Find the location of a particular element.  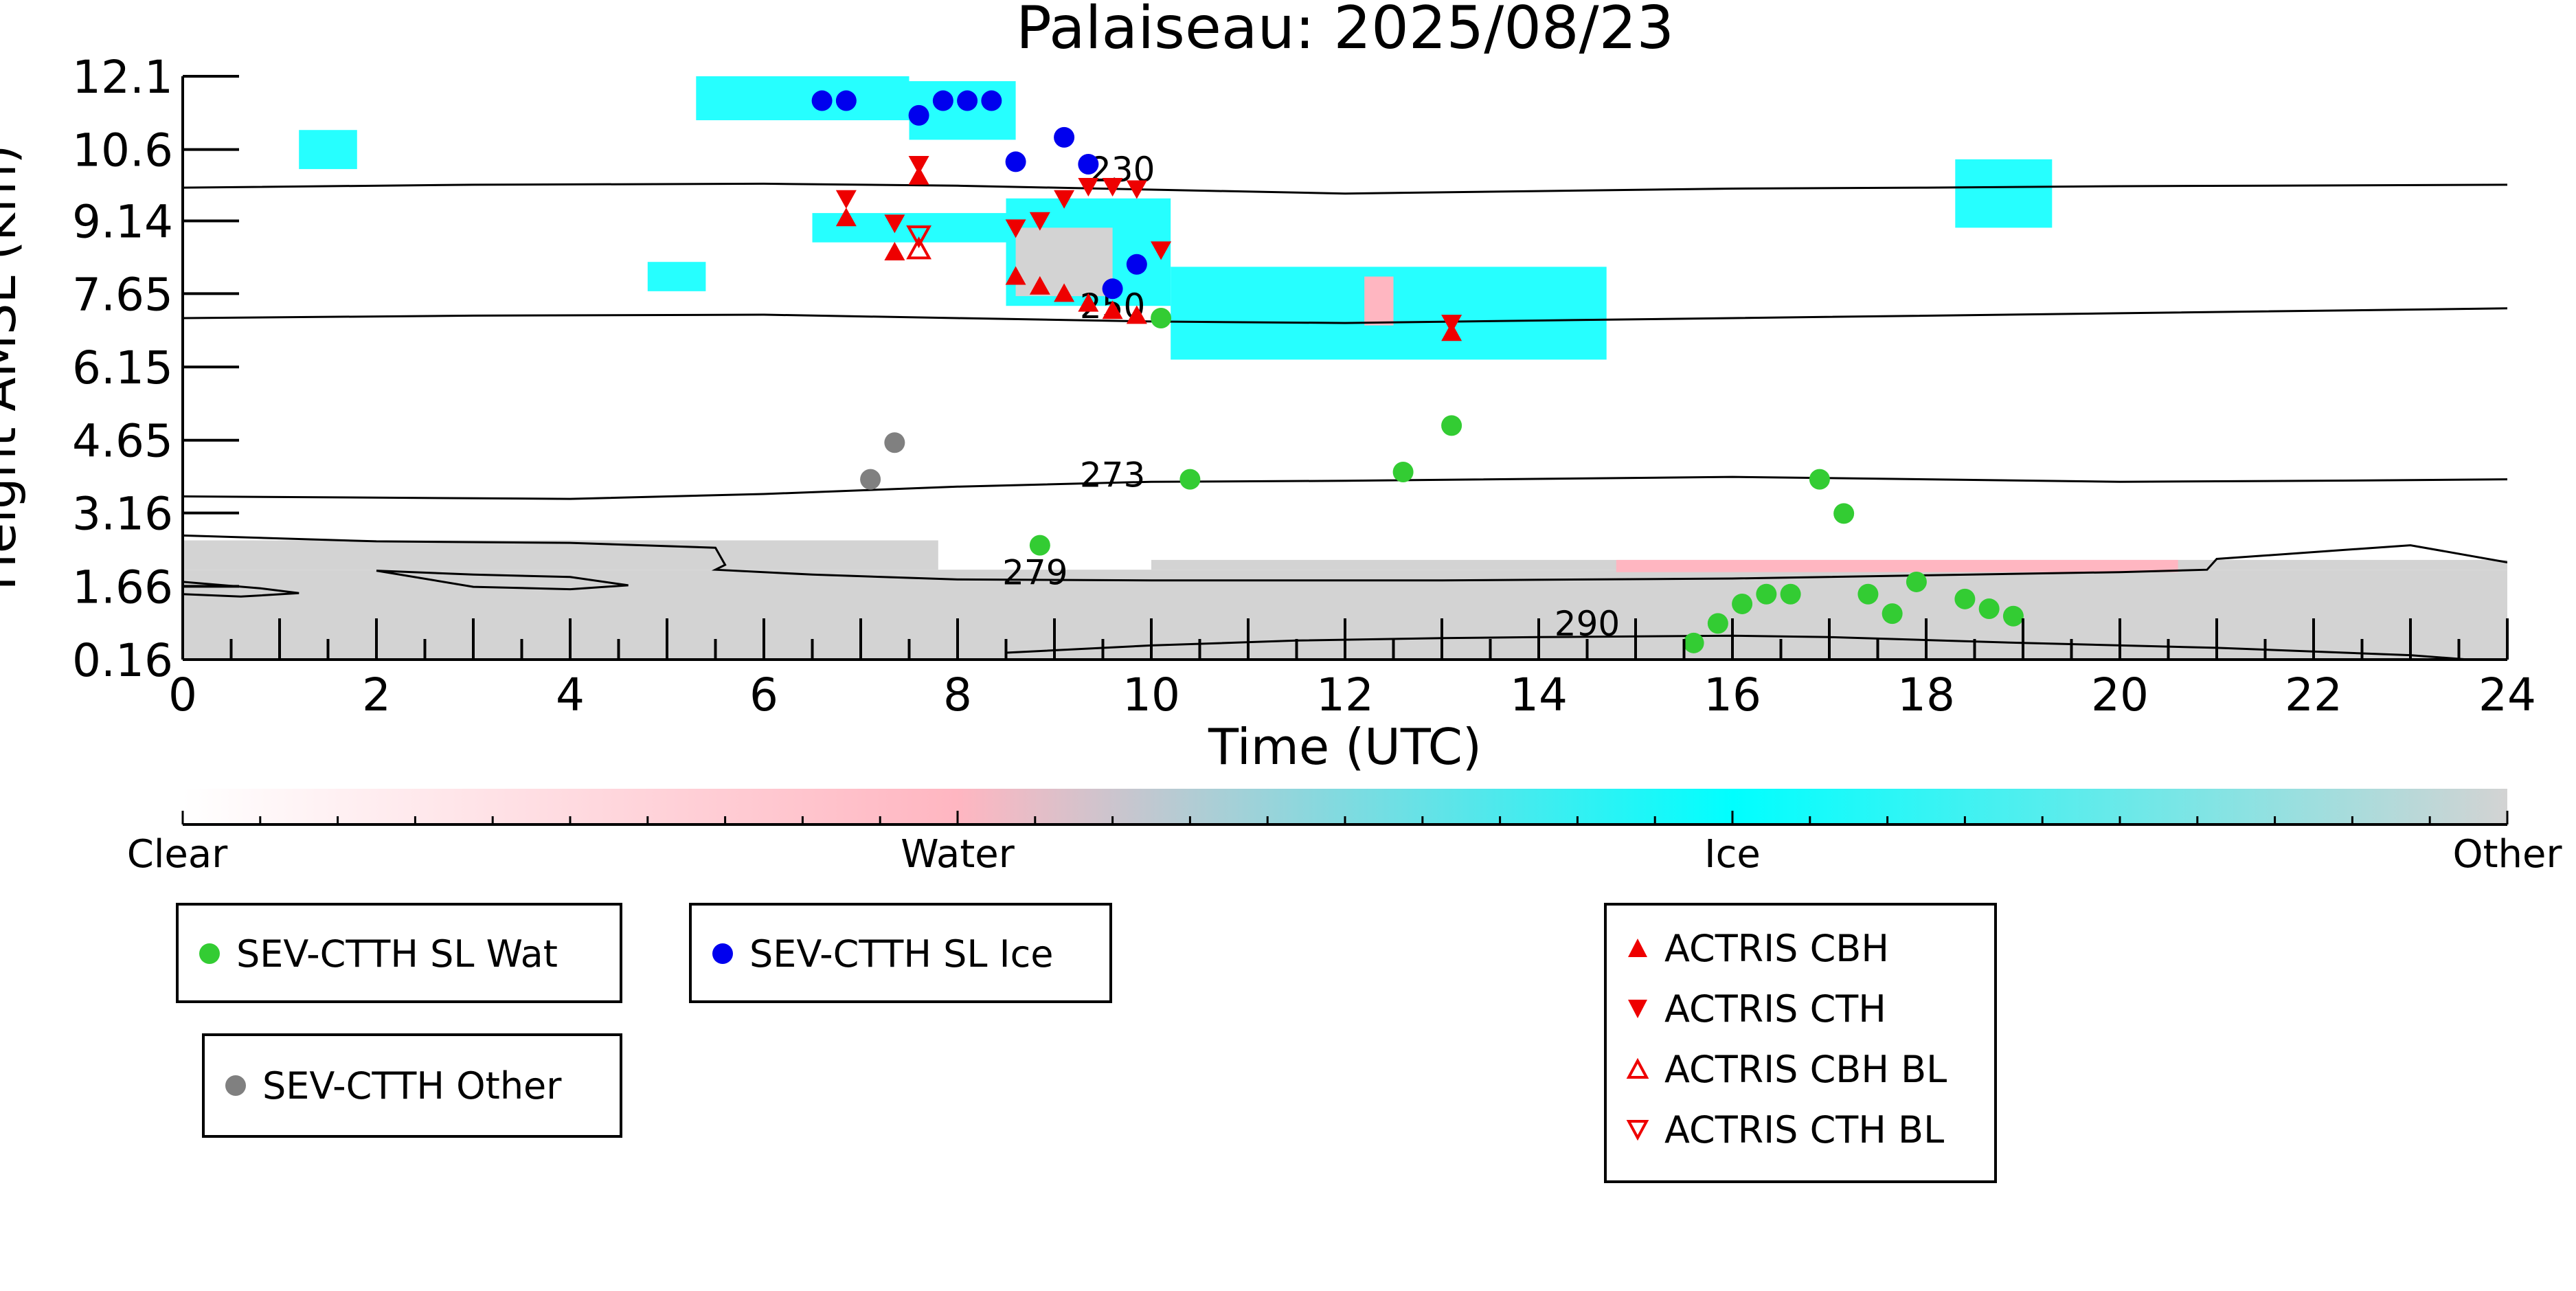

legend-sev-other: SEV-CTTH Other is located at coordinates (412, 1085).